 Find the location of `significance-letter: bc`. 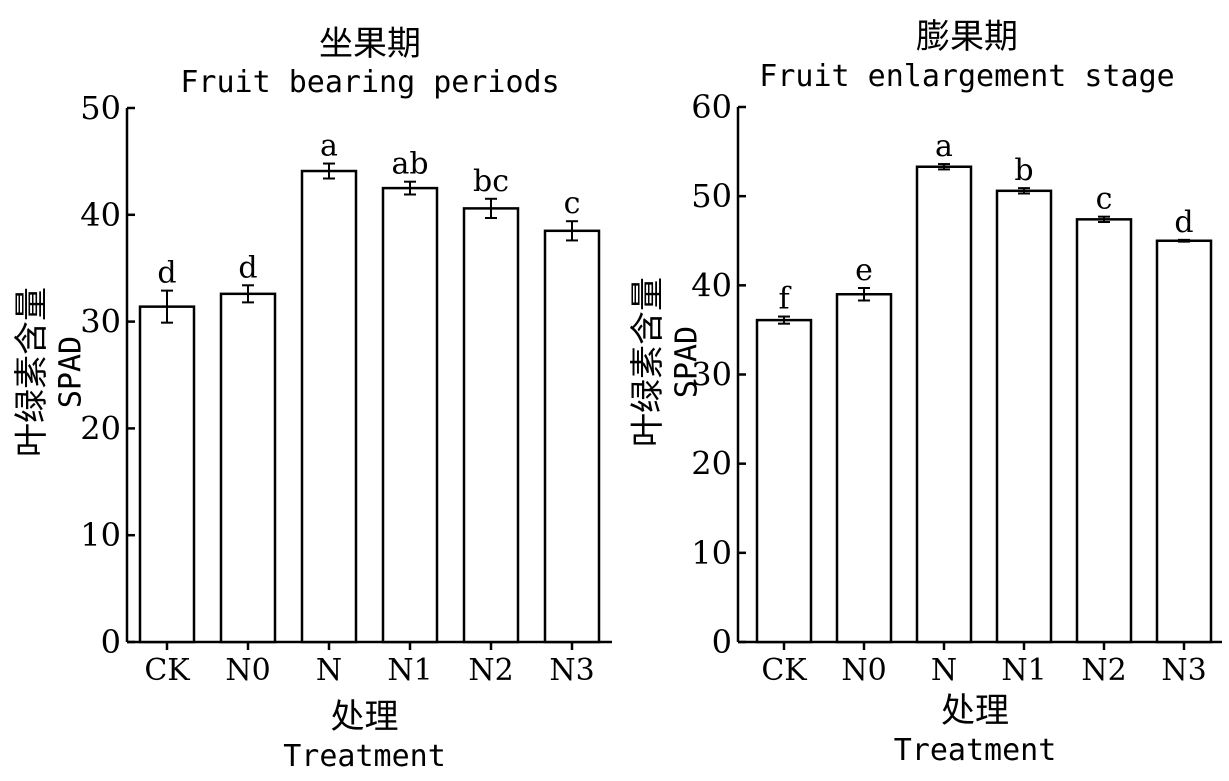

significance-letter: bc is located at coordinates (491, 181).